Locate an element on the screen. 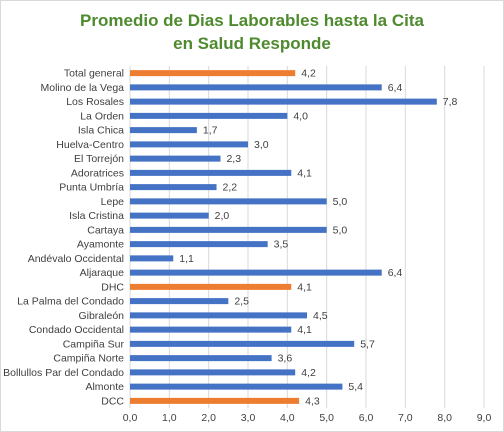 This screenshot has height=432, width=504. category-label: Huelva-Centro is located at coordinates (90, 145).